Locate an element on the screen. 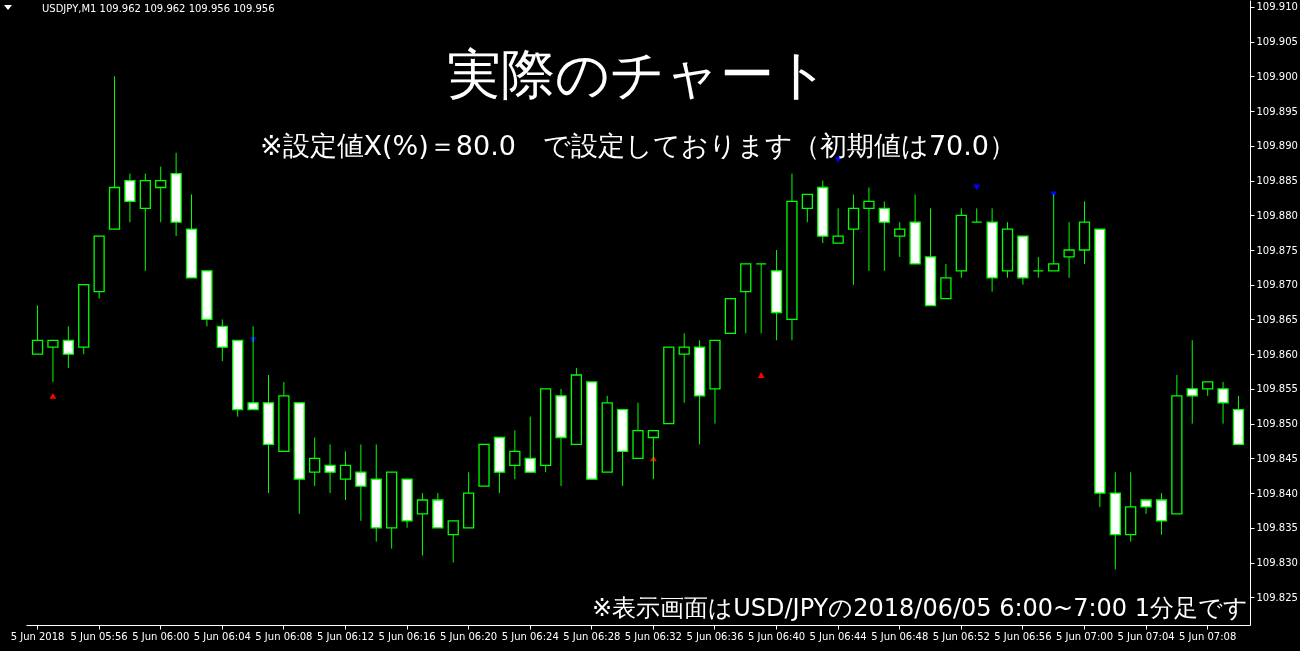  x-tick-label: 5 Jun 05:56 is located at coordinates (99, 636).